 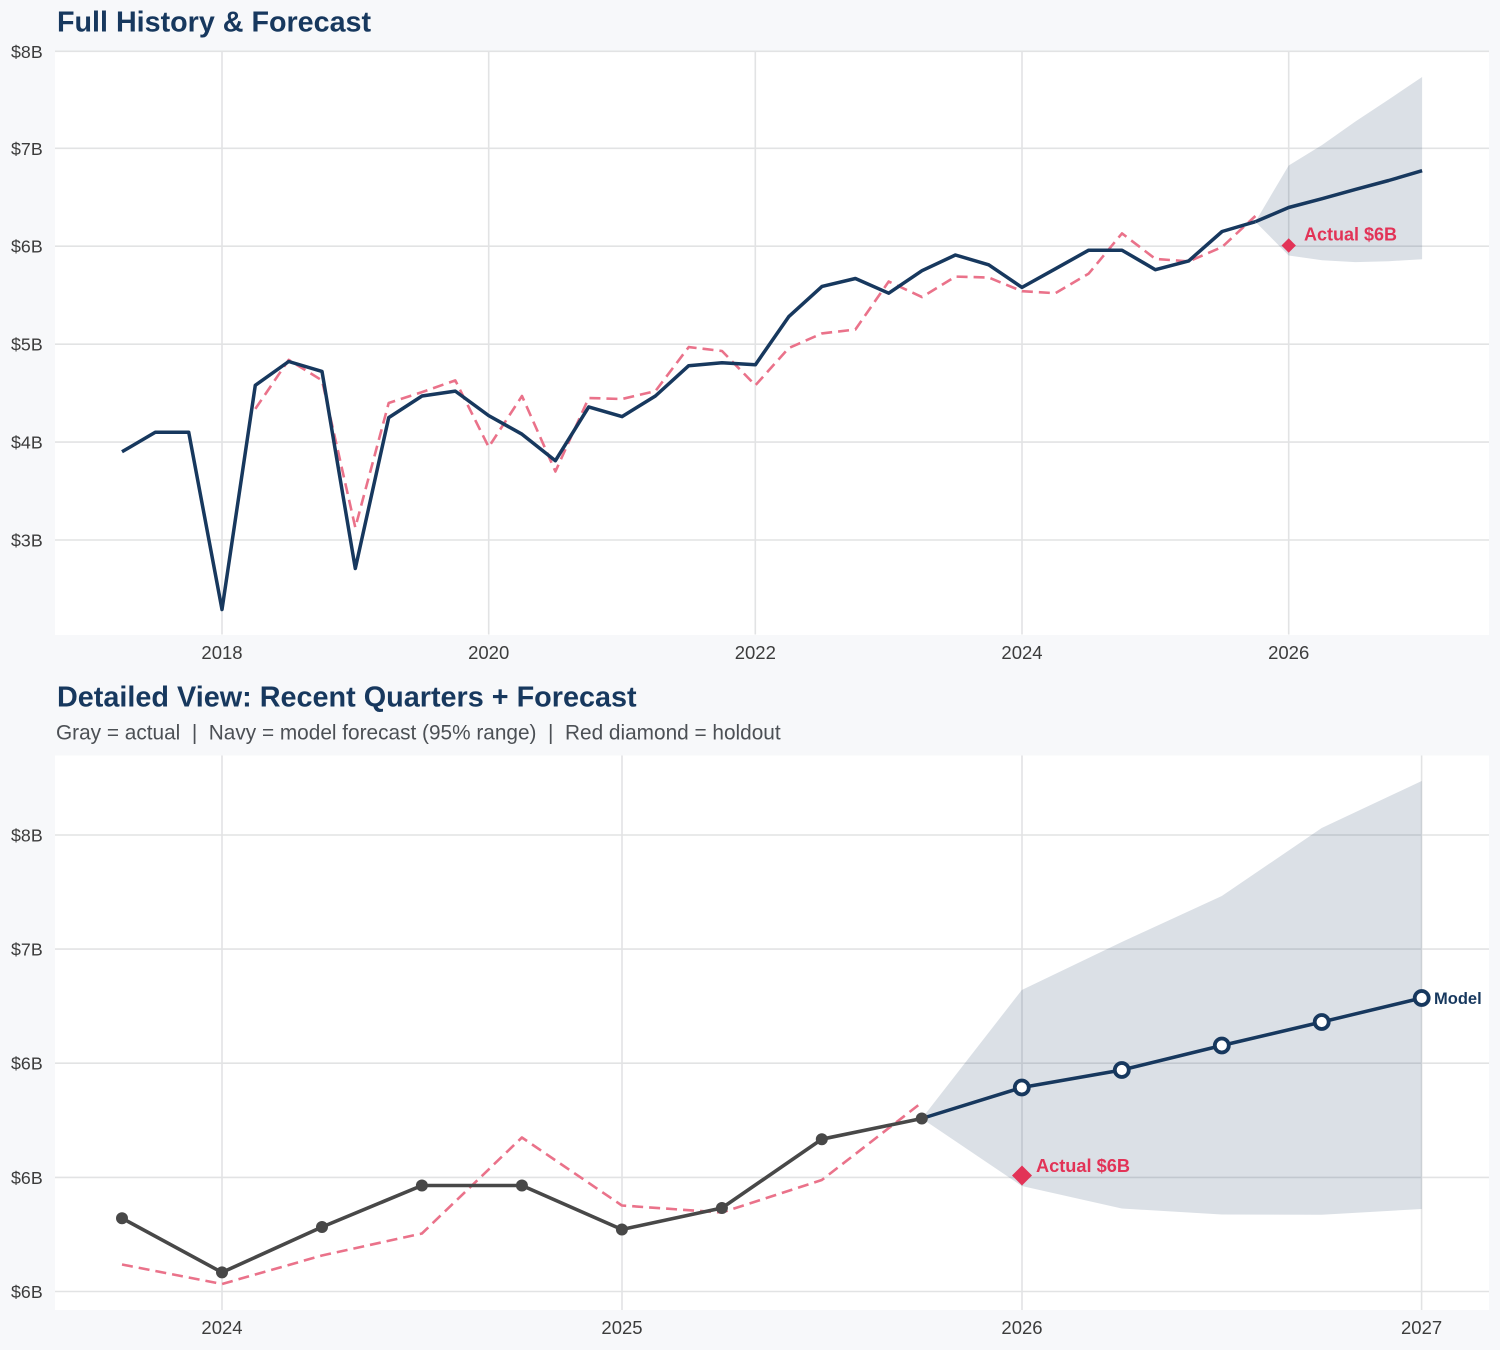 I want to click on svg-text: 2022, so click(x=755, y=652).